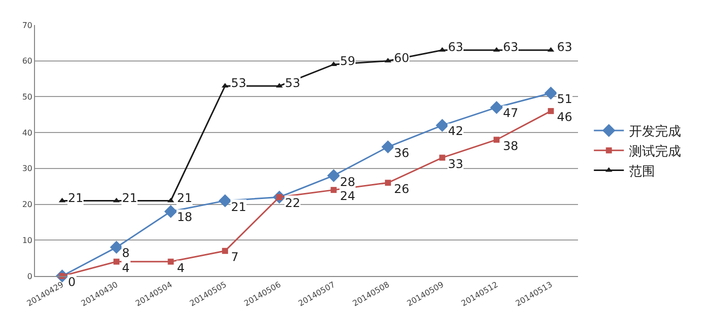 The height and width of the screenshot is (331, 703). Describe the element at coordinates (564, 117) in the screenshot. I see `data-label: 46` at that location.